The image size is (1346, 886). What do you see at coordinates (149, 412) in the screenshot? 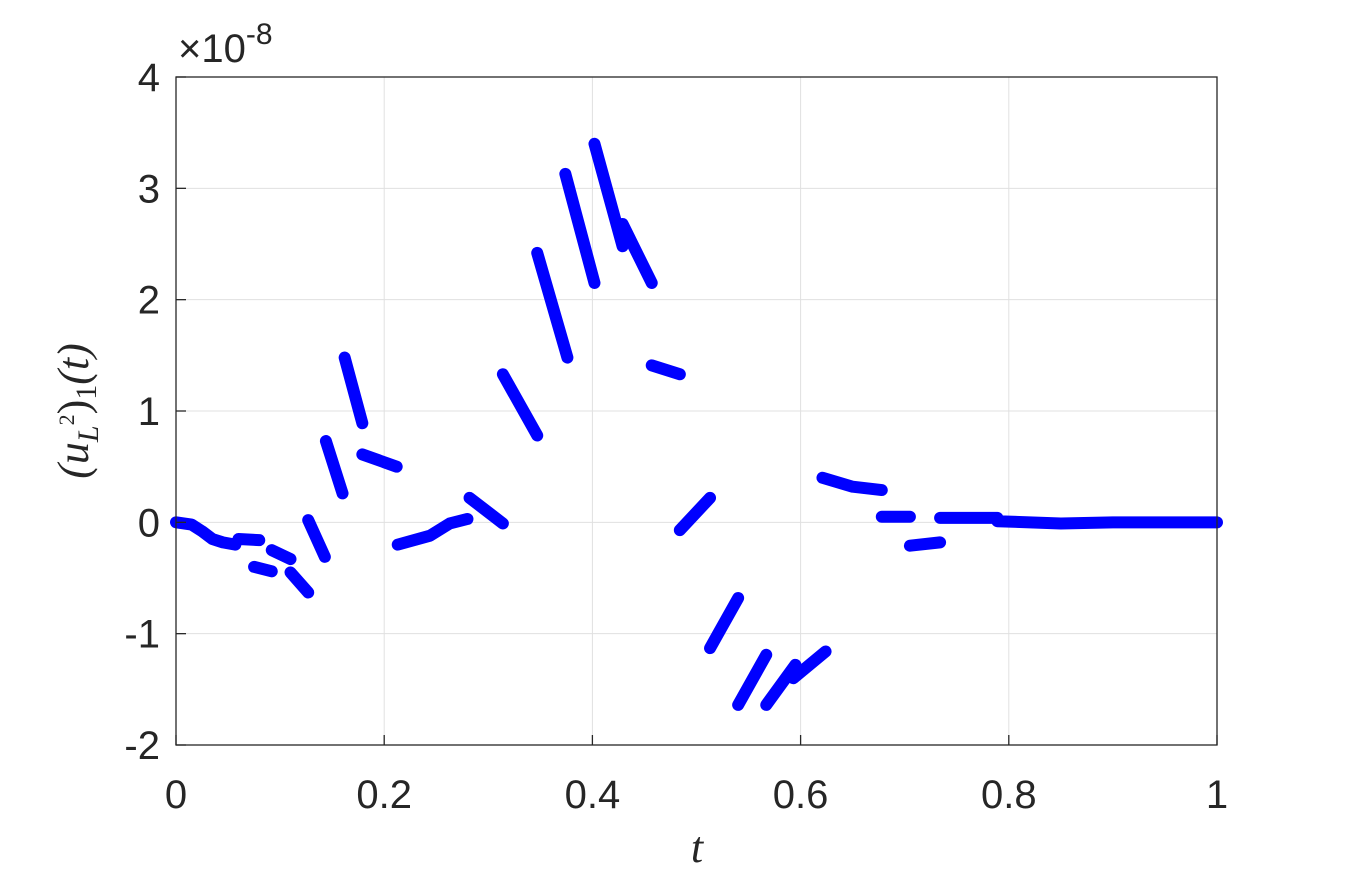
I see `y-tick-label: 1` at bounding box center [149, 412].